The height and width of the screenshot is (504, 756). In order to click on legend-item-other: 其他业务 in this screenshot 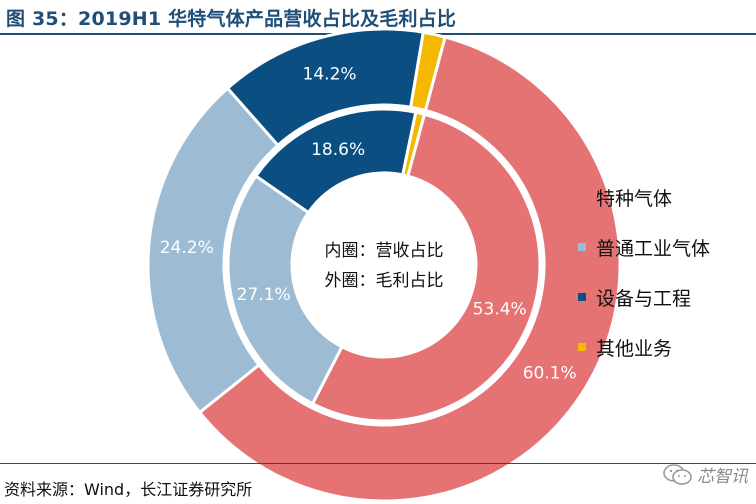, I will do `click(644, 347)`.